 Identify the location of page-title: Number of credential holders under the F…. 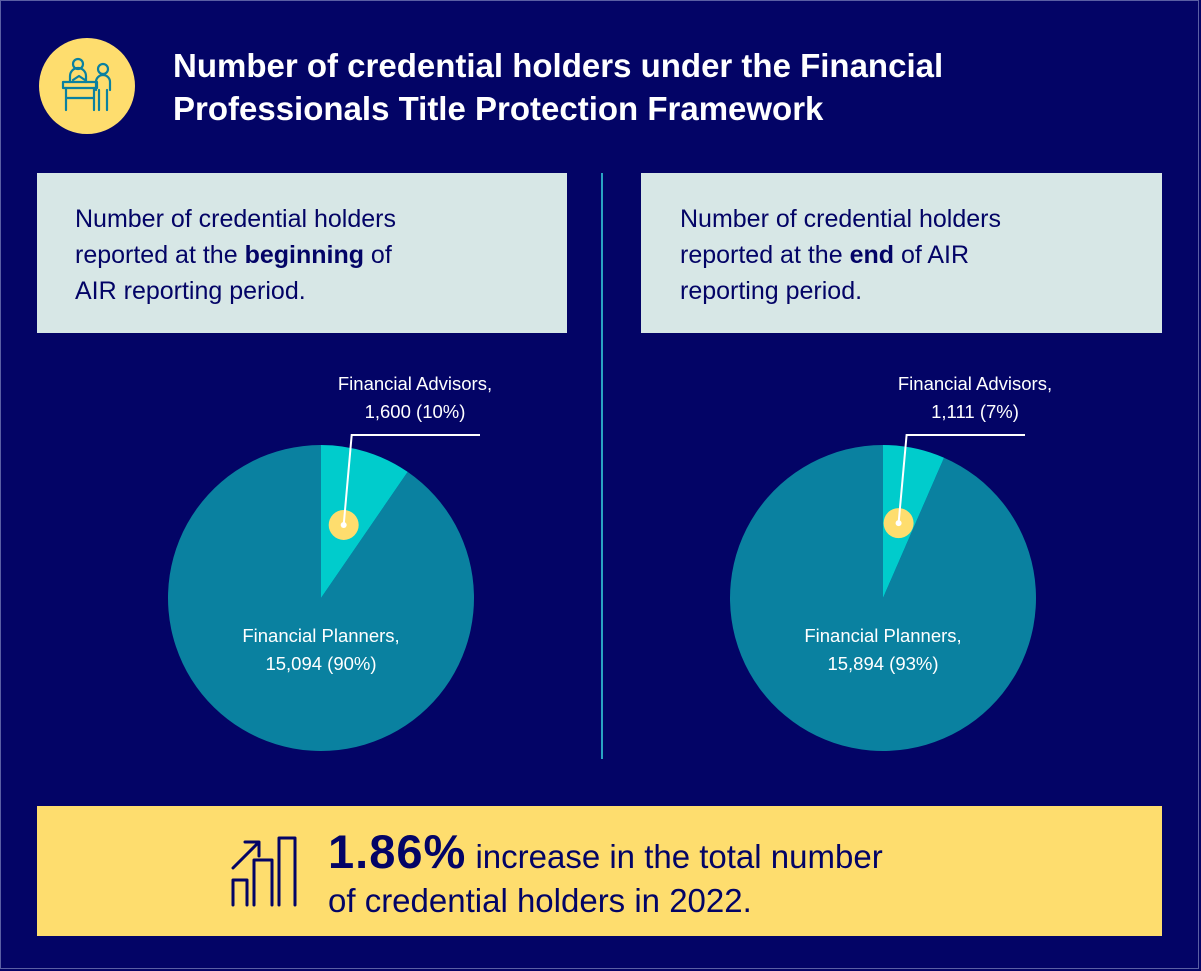
(603, 87).